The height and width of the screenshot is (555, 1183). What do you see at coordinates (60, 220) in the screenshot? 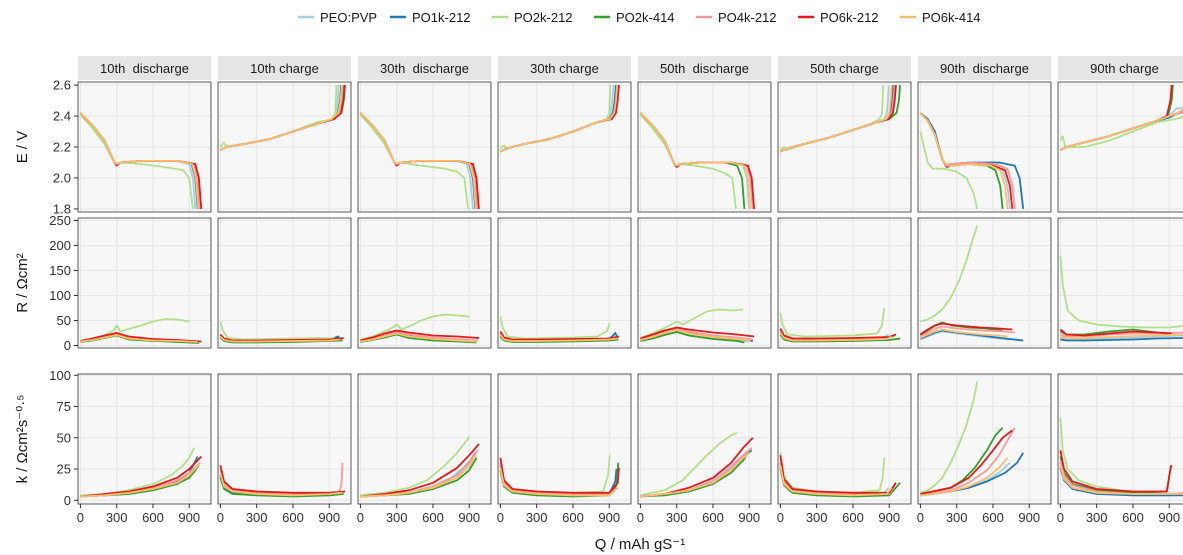
I see `y-tick-label: 250` at bounding box center [60, 220].